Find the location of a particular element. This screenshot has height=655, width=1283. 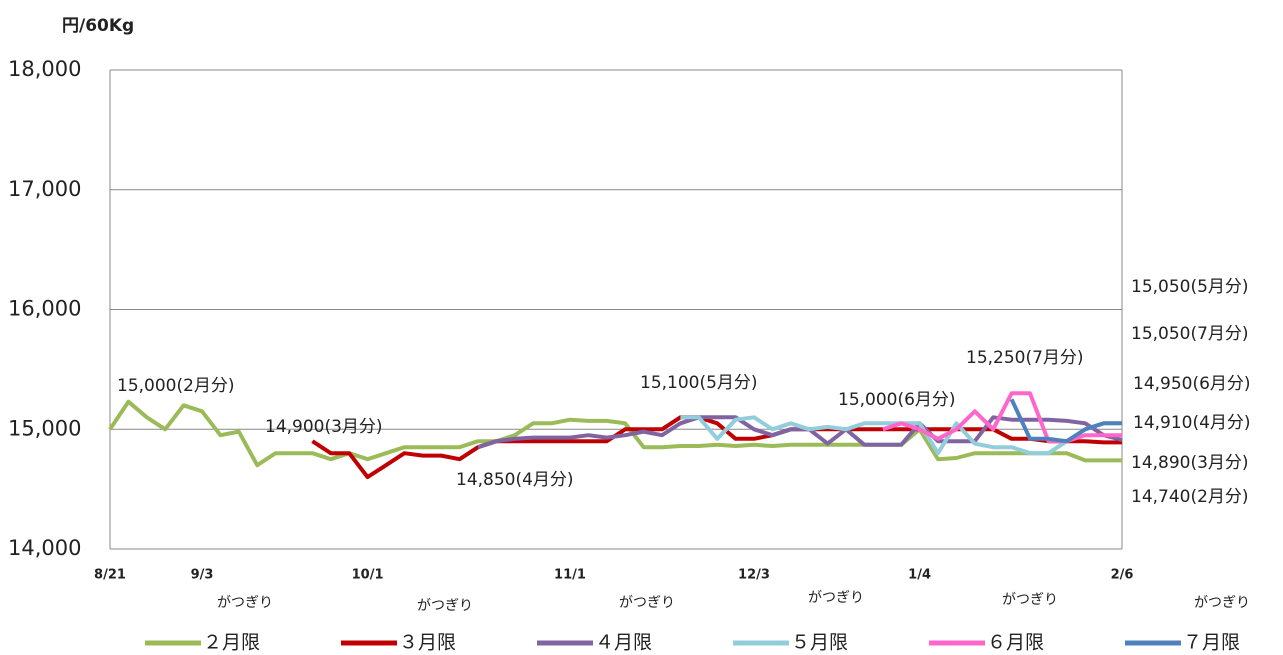

annotation: 15,050(5月分) is located at coordinates (1190, 287).